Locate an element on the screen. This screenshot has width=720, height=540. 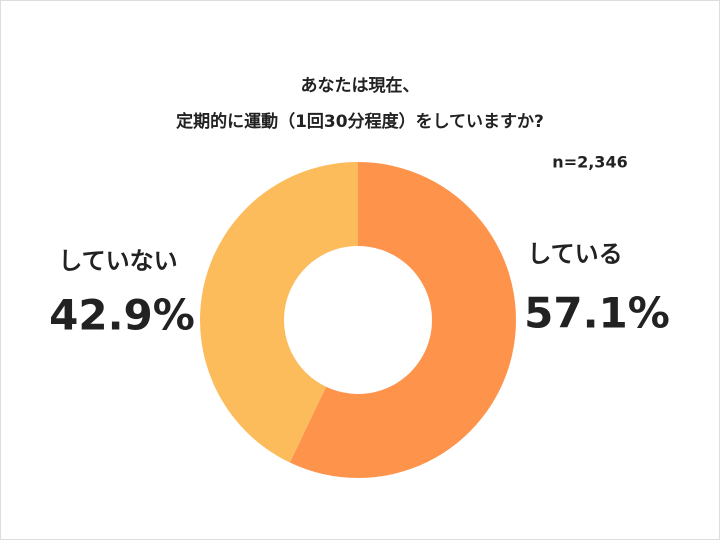
chart-title: 定期的に運動（1回30分程度）をしていますか? is located at coordinates (360, 121).